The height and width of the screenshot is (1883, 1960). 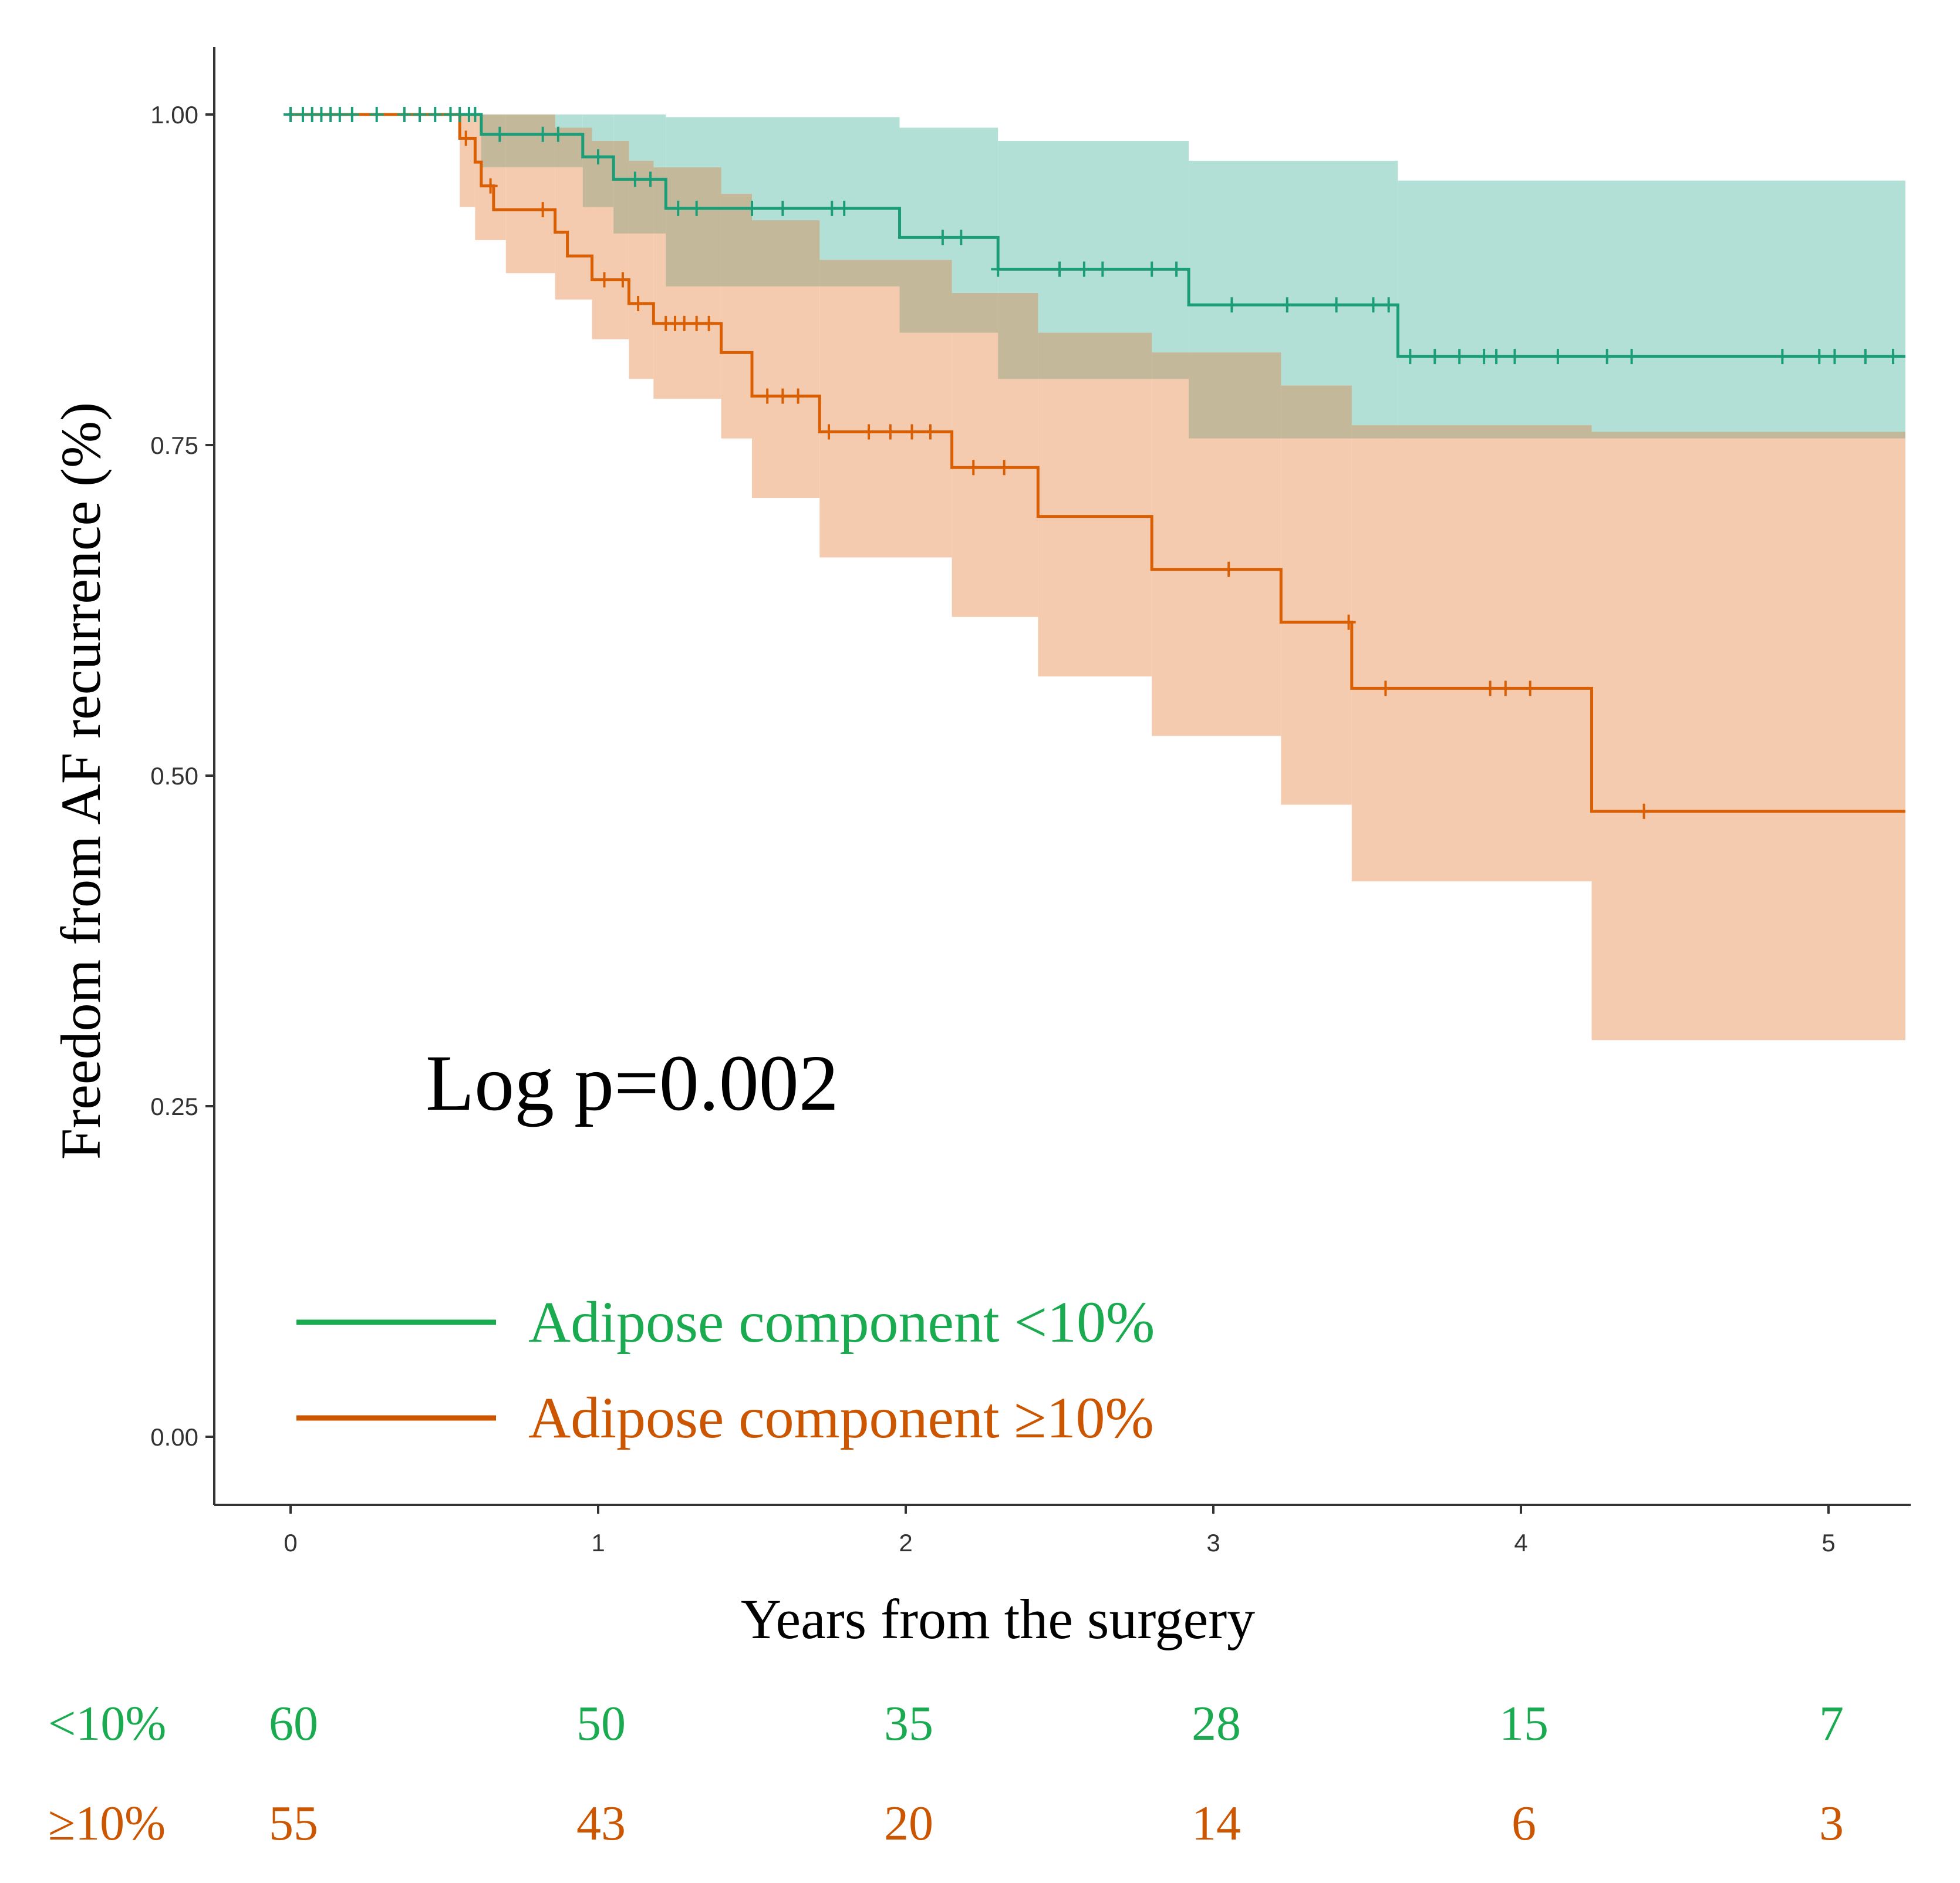 I want to click on y-ticks: 0.00 0.25 0.50 0.75 1.00, so click(x=182, y=776).